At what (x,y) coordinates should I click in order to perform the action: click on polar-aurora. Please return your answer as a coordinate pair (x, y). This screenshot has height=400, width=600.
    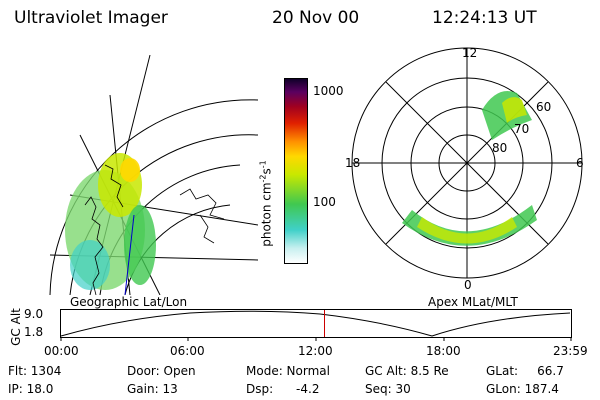
    Looking at the image, I should click on (469, 168).